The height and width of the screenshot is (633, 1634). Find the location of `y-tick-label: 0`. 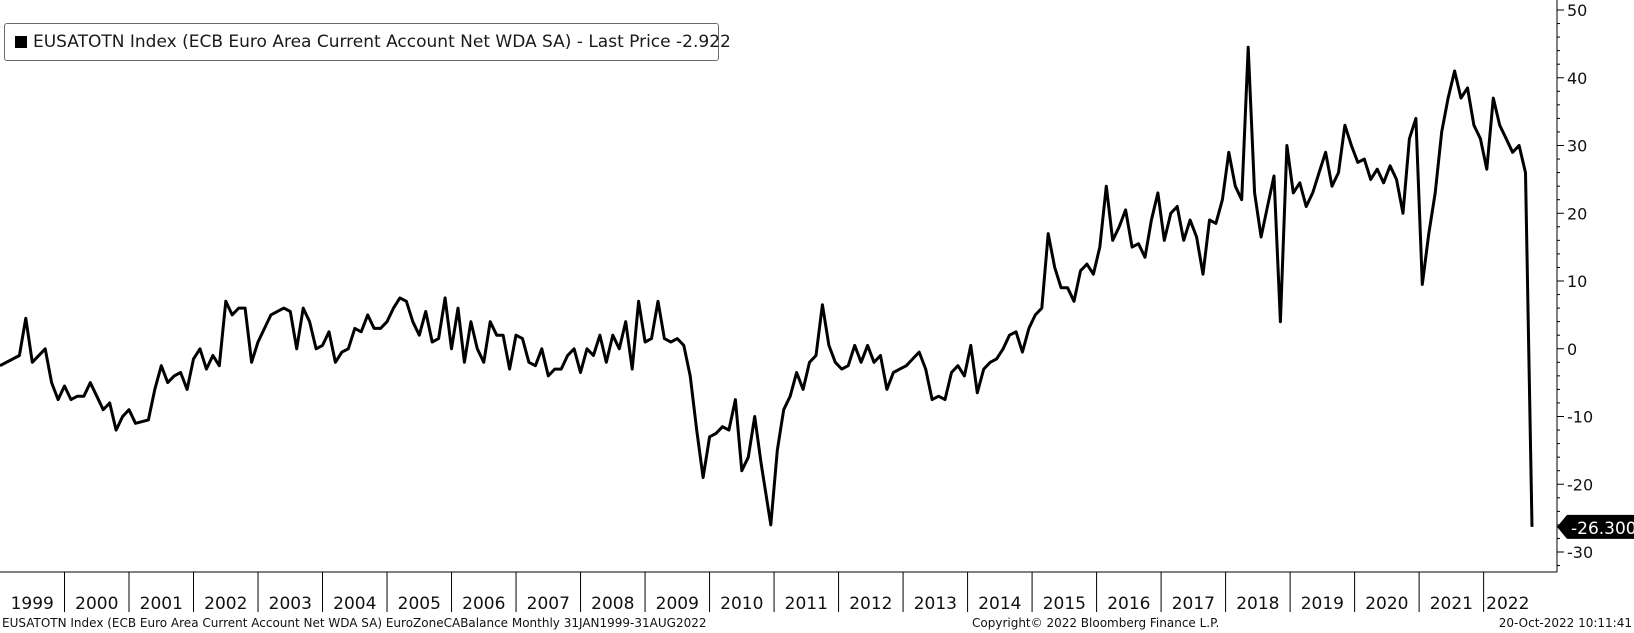

y-tick-label: 0 is located at coordinates (1572, 349).